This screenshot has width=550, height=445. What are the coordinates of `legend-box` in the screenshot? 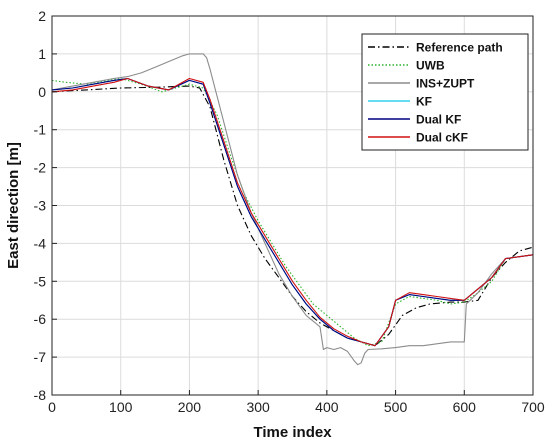 It's located at (445, 92).